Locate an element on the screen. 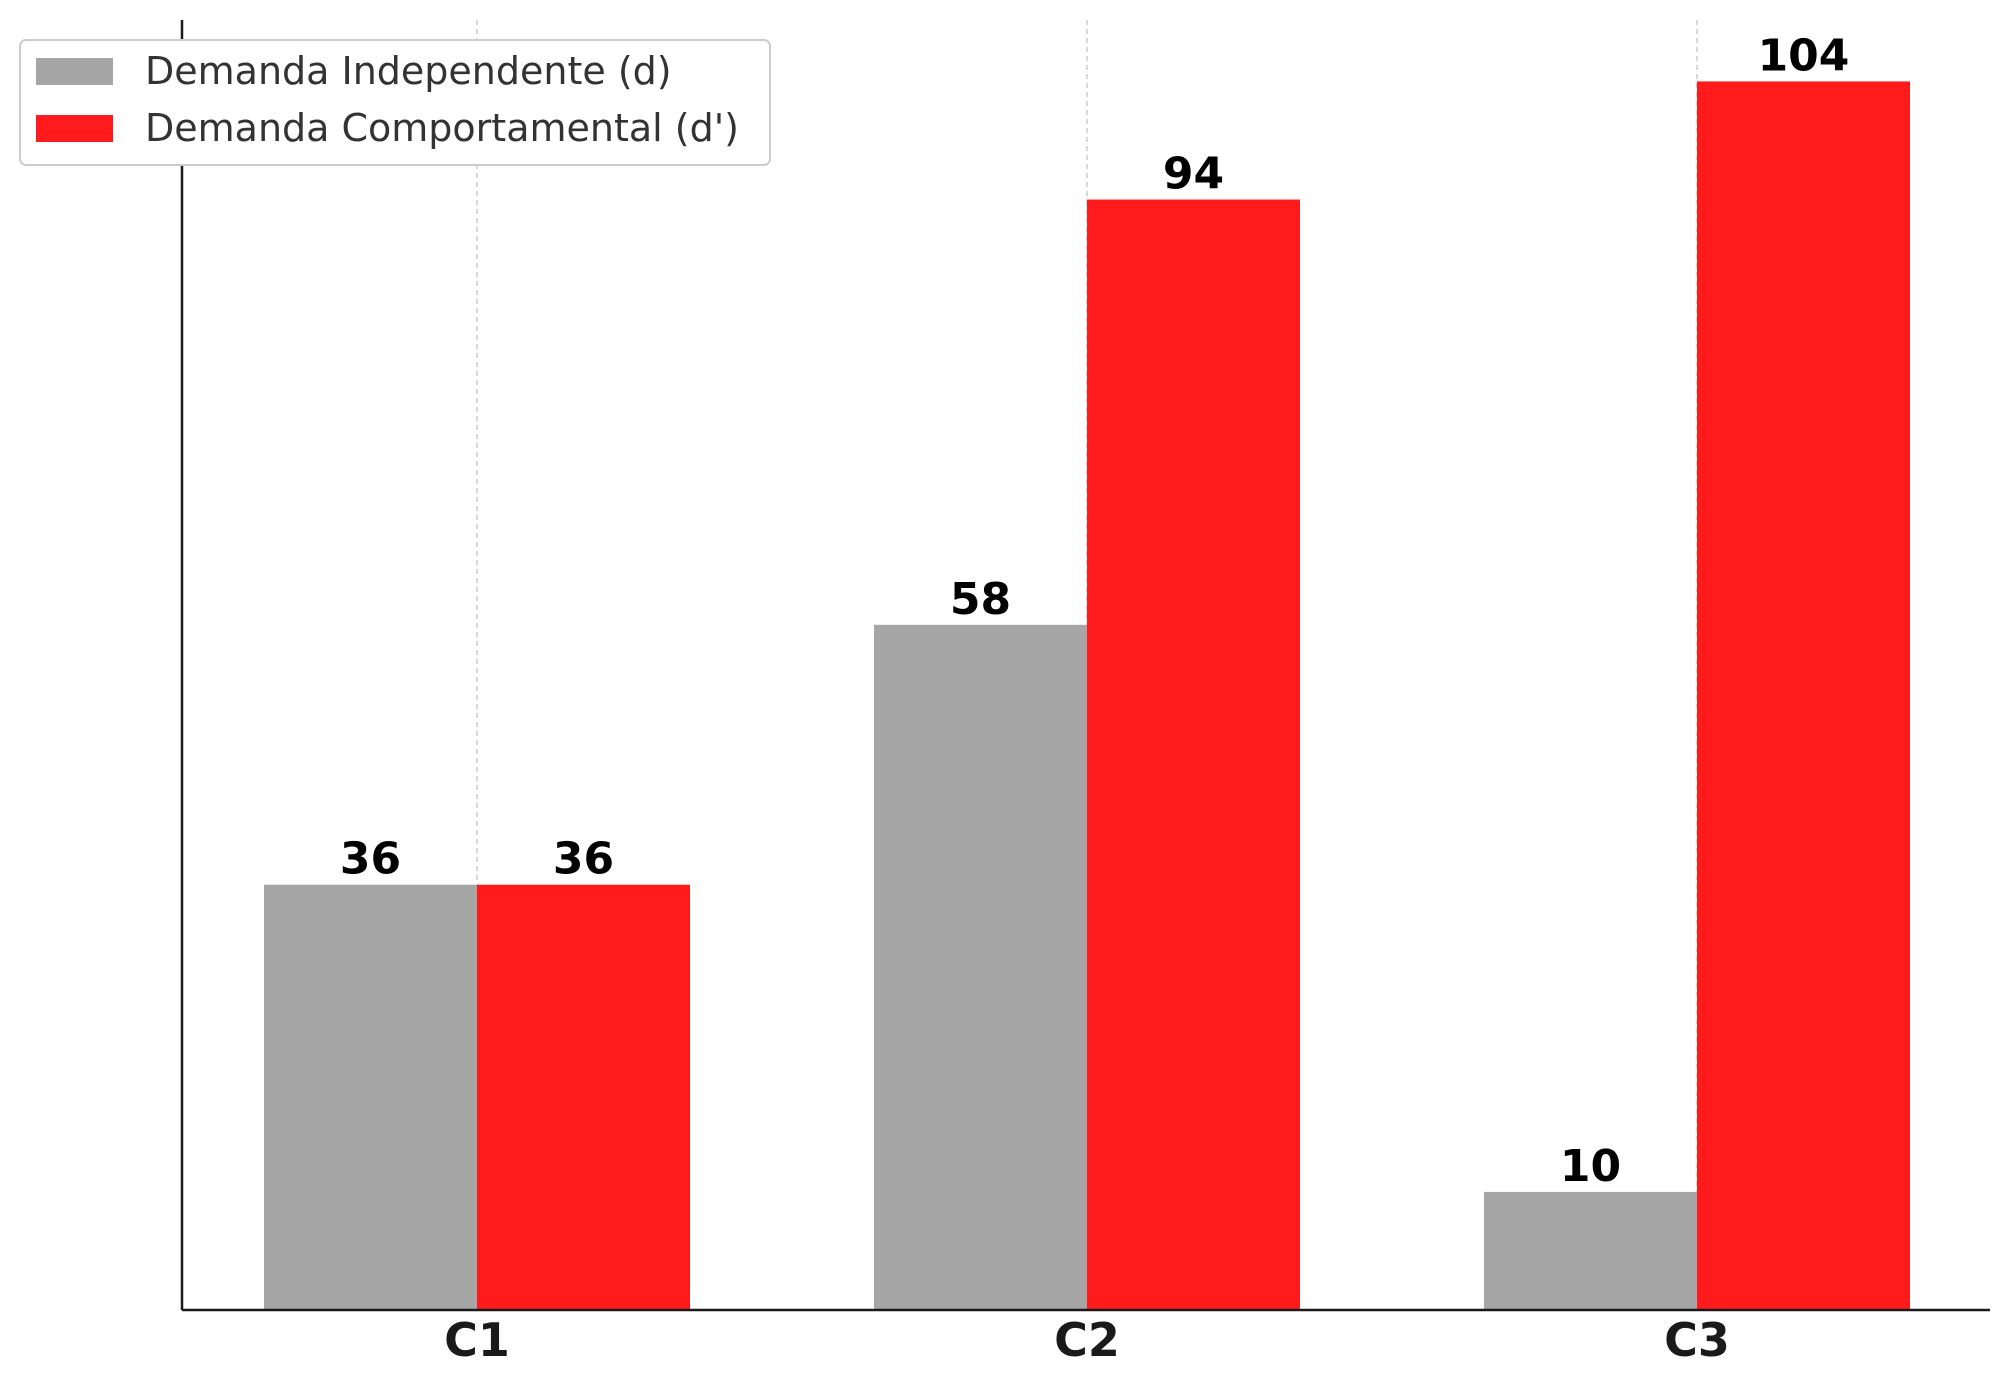  bar-label-comportamental-c1: 36 is located at coordinates (583, 859).